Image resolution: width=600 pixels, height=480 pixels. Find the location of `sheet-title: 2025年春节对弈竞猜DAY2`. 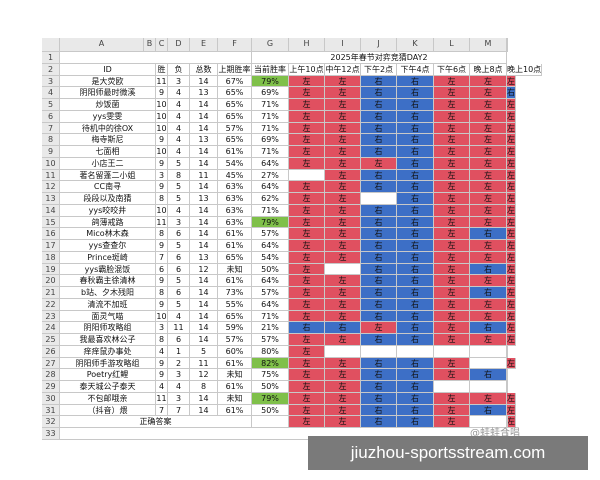

sheet-title: 2025年春节对弈竞猜DAY2 is located at coordinates (379, 58).